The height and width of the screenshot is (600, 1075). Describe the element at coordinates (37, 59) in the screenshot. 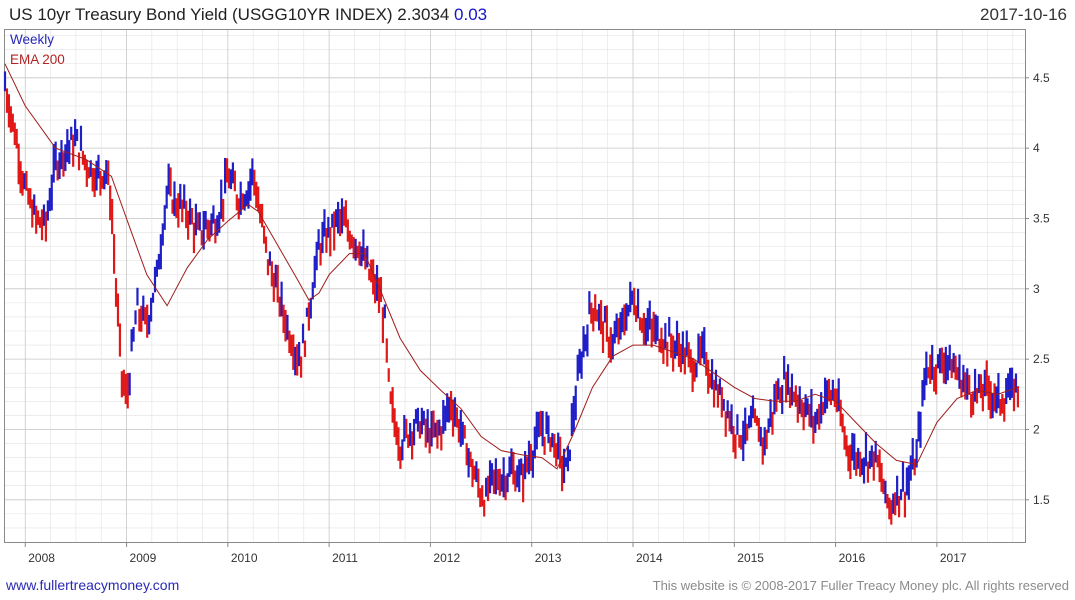

I see `legend-ema: EMA 200` at that location.